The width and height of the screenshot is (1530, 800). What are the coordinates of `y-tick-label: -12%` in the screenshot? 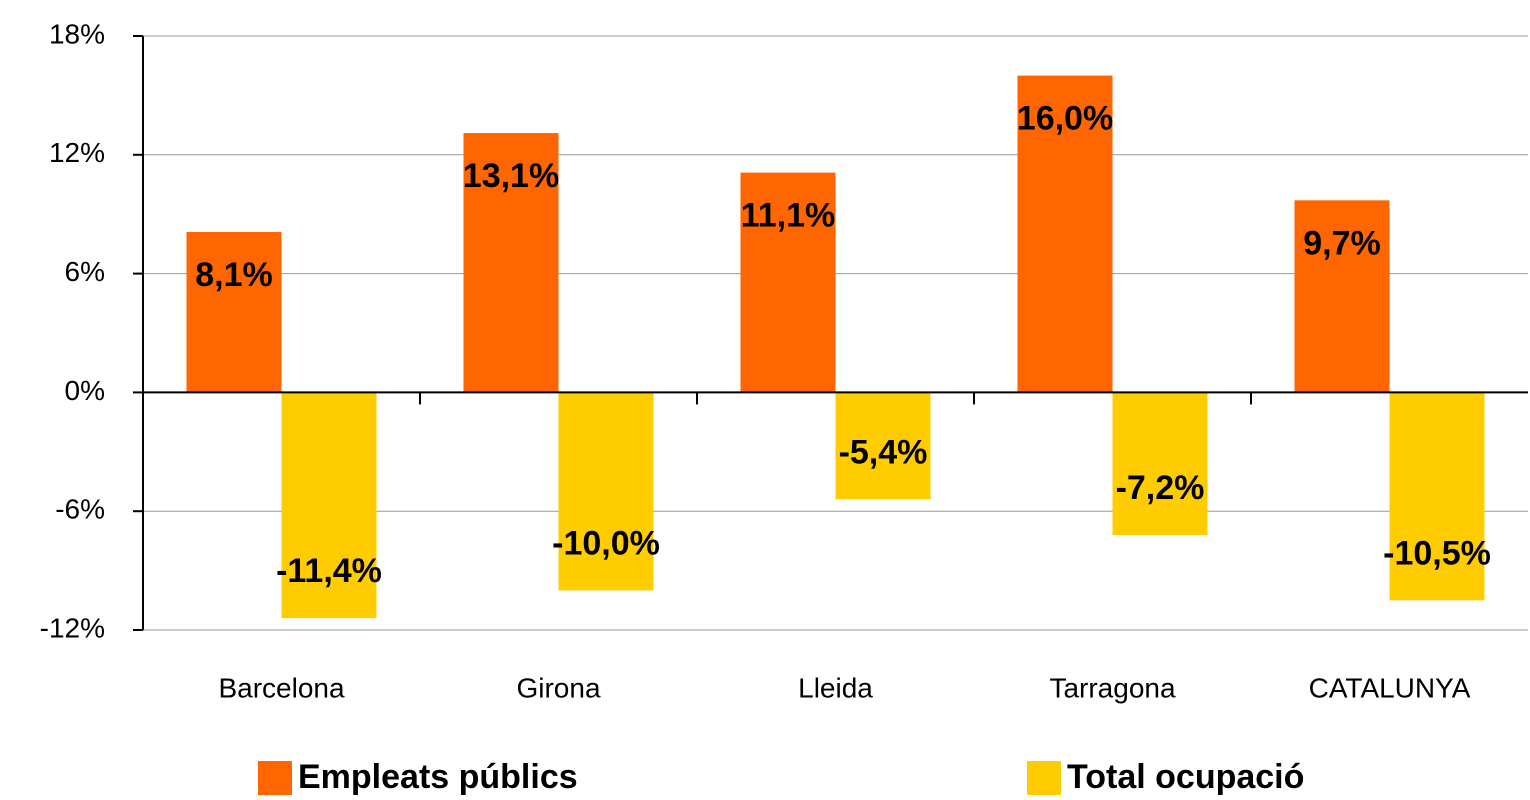 It's located at (72, 627).